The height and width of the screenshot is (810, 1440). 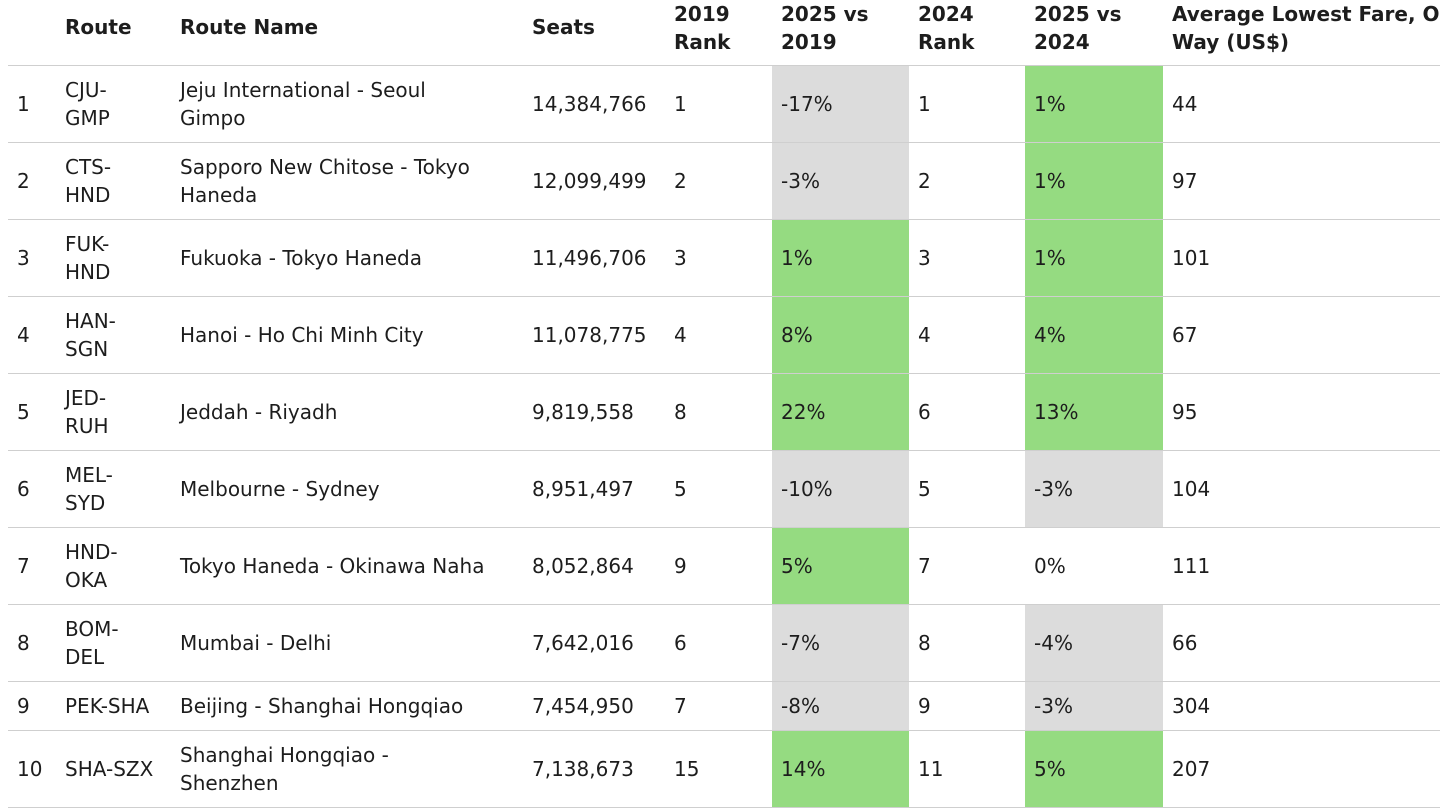 What do you see at coordinates (1301, 412) in the screenshot?
I see `cell-average-fare: 95` at bounding box center [1301, 412].